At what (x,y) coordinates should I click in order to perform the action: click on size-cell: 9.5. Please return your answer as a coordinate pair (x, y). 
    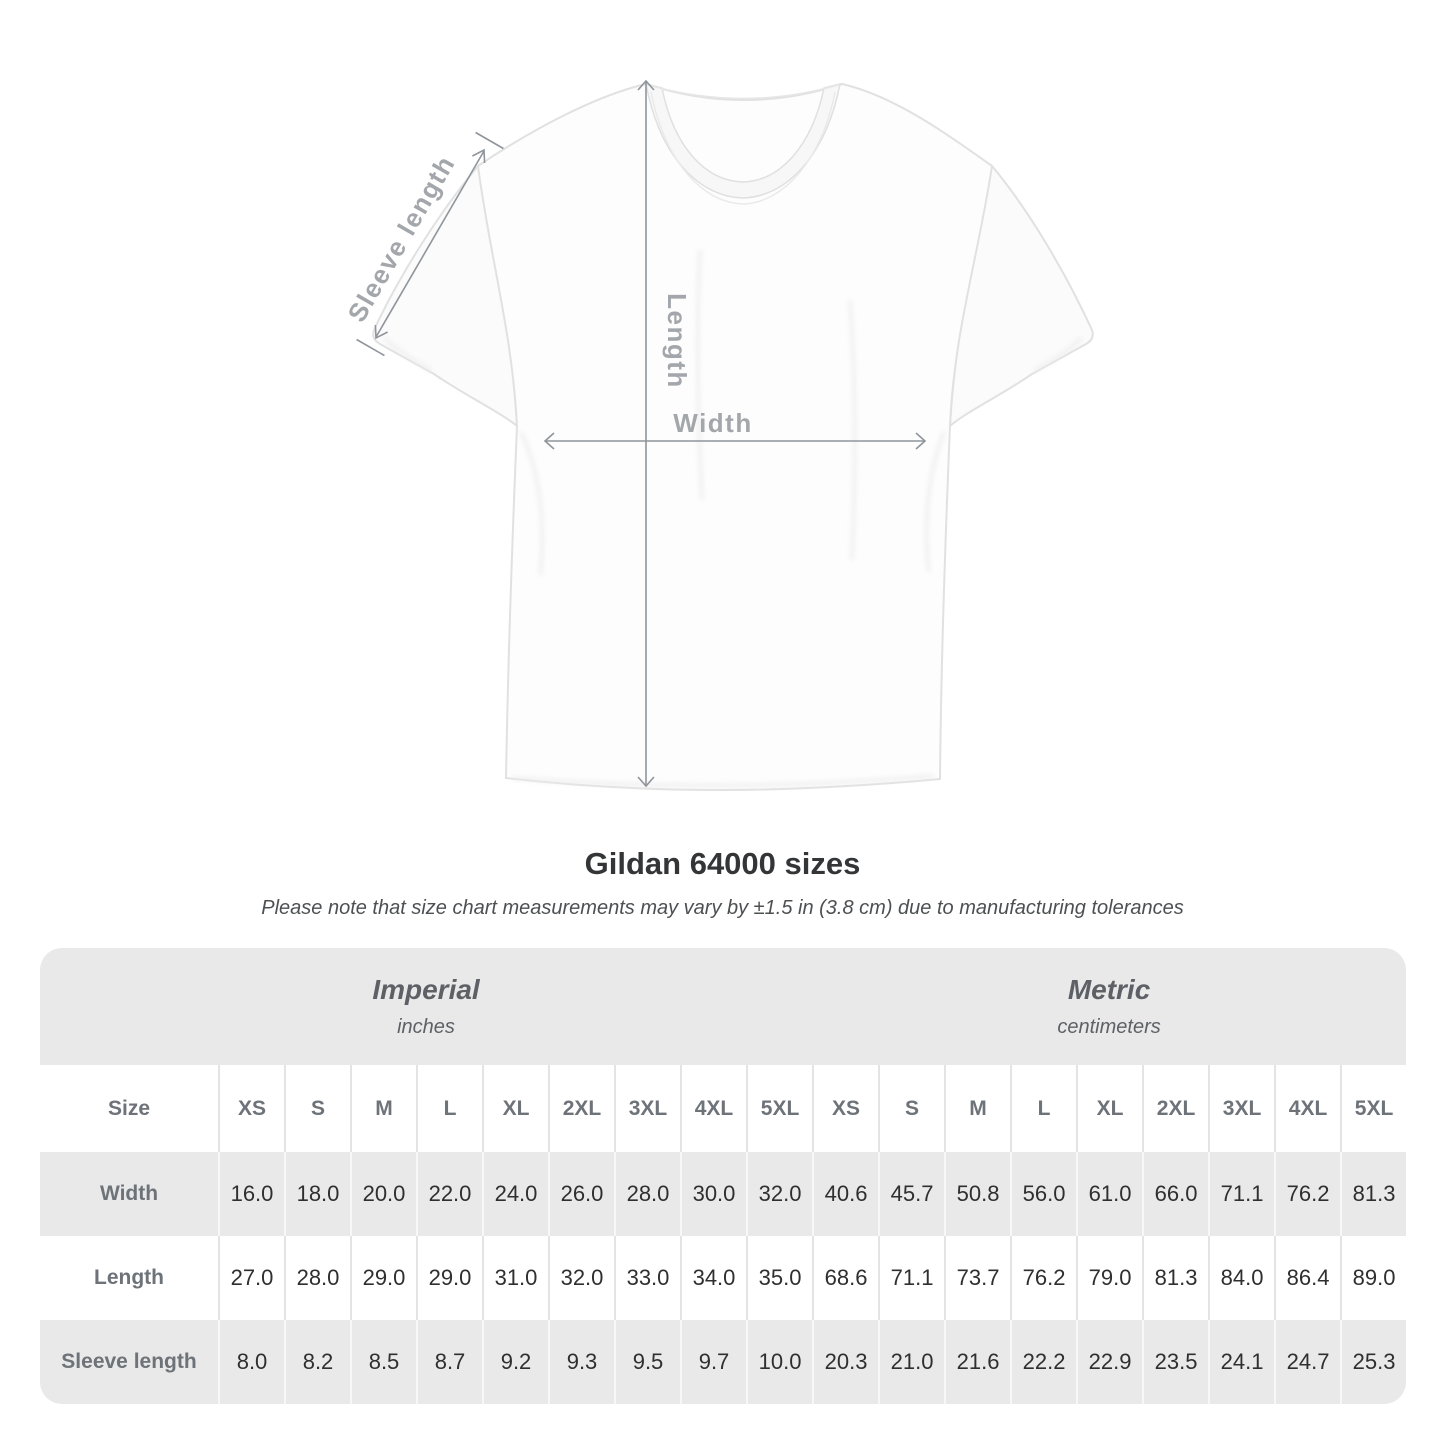
    Looking at the image, I should click on (647, 1362).